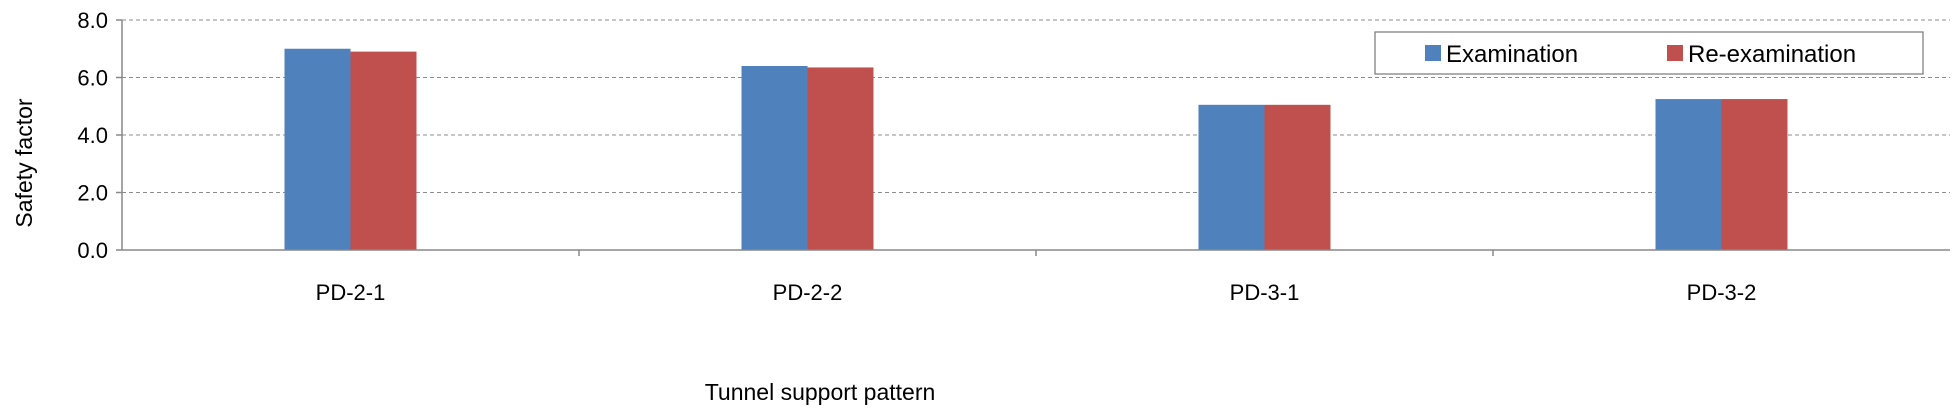  I want to click on legend: Examination Re-examination, so click(1649, 53).